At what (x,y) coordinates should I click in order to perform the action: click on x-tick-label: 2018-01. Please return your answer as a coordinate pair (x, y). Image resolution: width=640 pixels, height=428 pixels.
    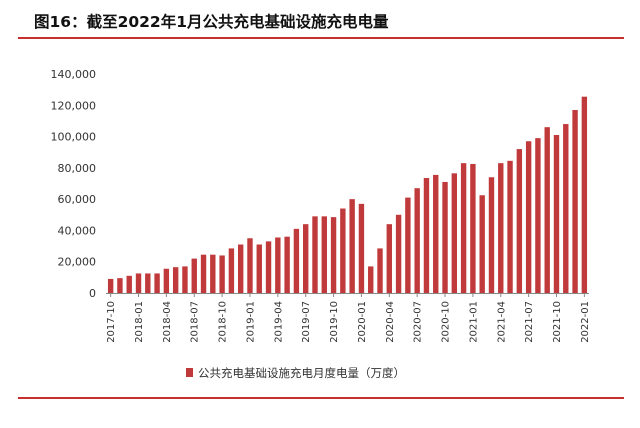
    Looking at the image, I should click on (139, 322).